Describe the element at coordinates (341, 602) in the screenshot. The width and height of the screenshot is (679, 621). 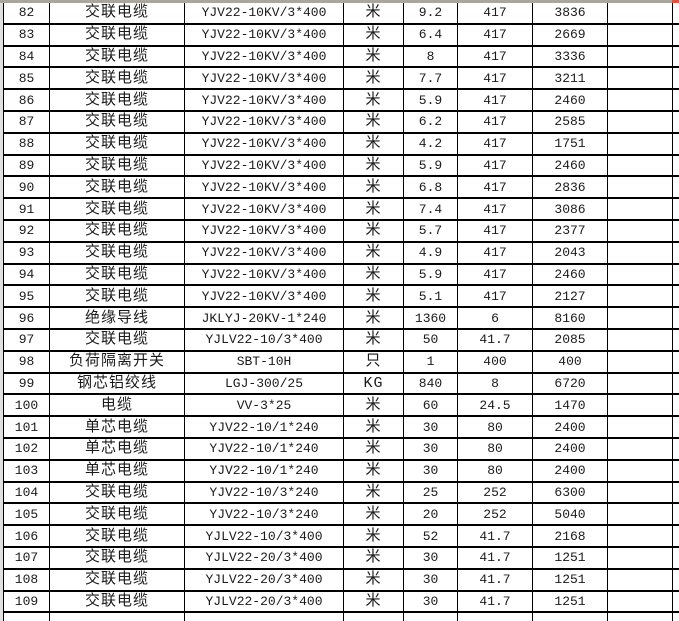
I see `table-row: 109 交联电缆 YJLV22-20/3*400 米 30 41.7 1251` at that location.